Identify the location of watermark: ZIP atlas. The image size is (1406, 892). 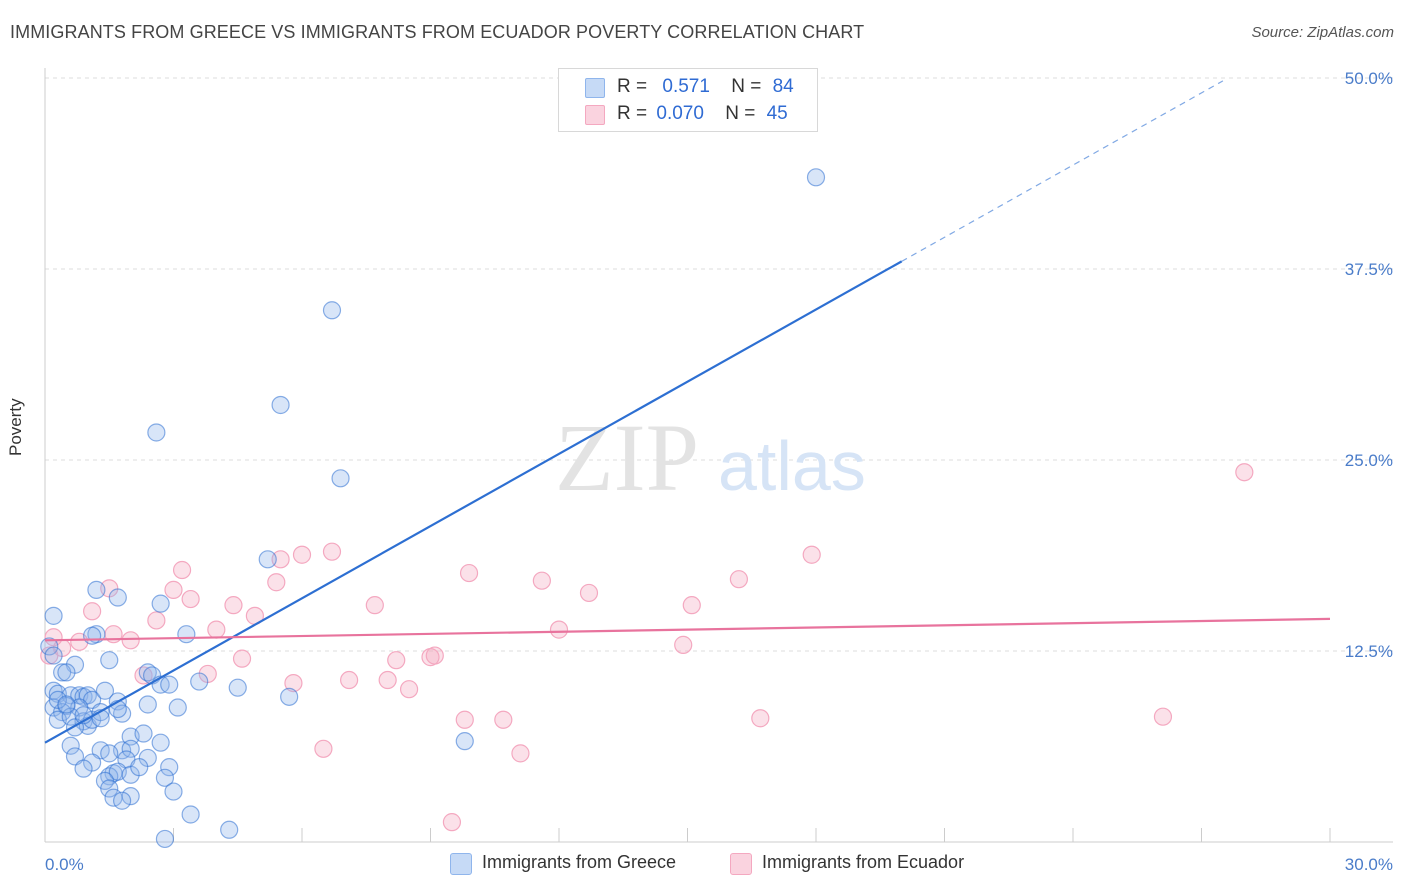
(710, 457).